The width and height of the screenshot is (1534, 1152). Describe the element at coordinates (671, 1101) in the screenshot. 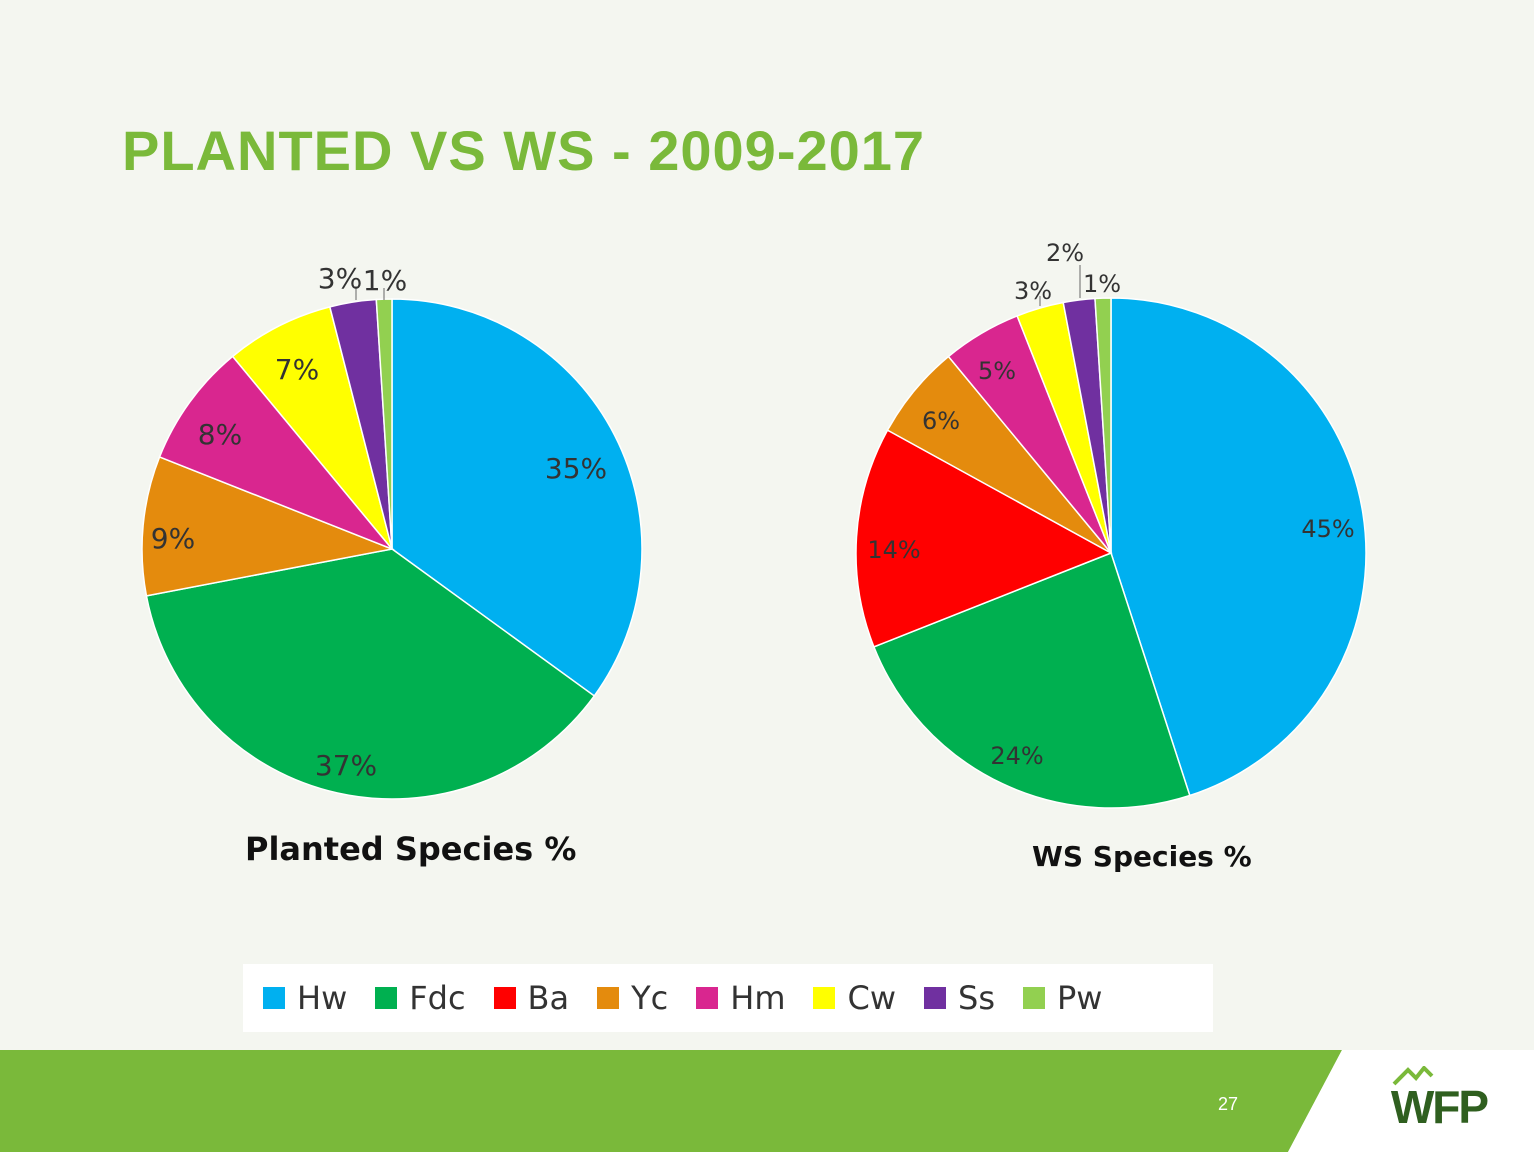

I see `footer-green-band` at that location.